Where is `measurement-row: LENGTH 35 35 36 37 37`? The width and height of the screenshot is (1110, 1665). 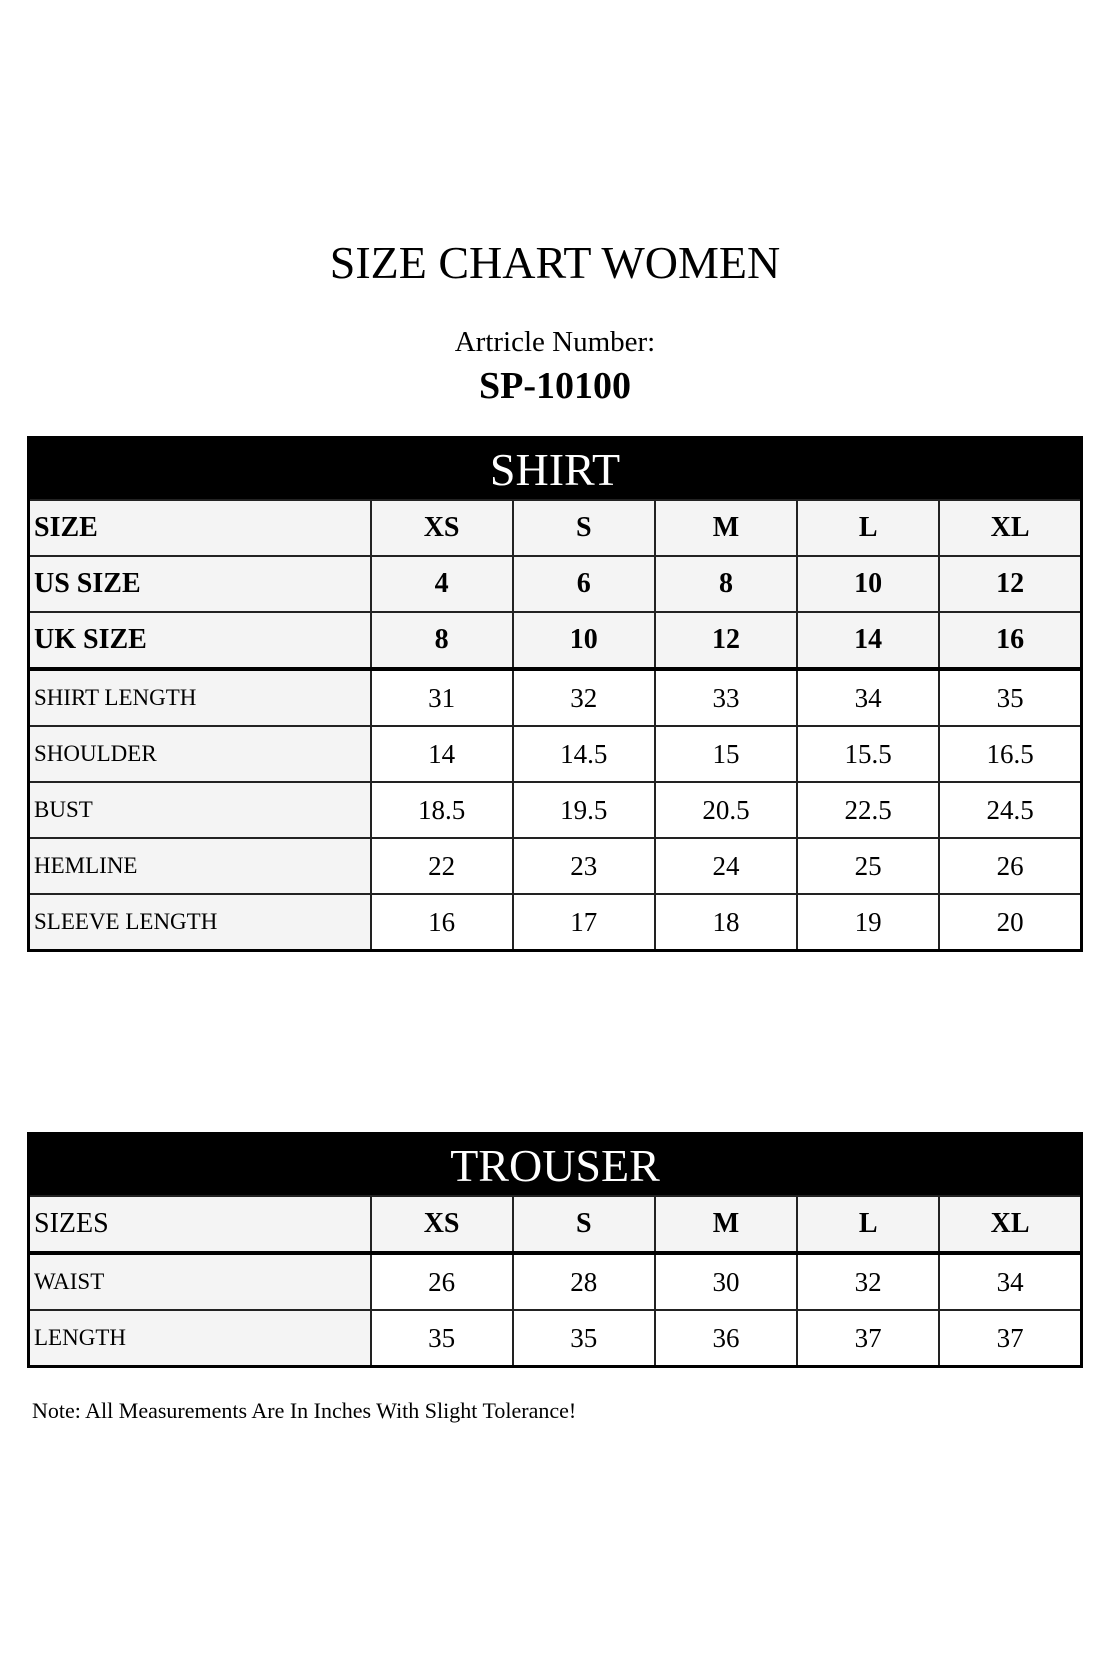
measurement-row: LENGTH 35 35 36 37 37 is located at coordinates (555, 1338).